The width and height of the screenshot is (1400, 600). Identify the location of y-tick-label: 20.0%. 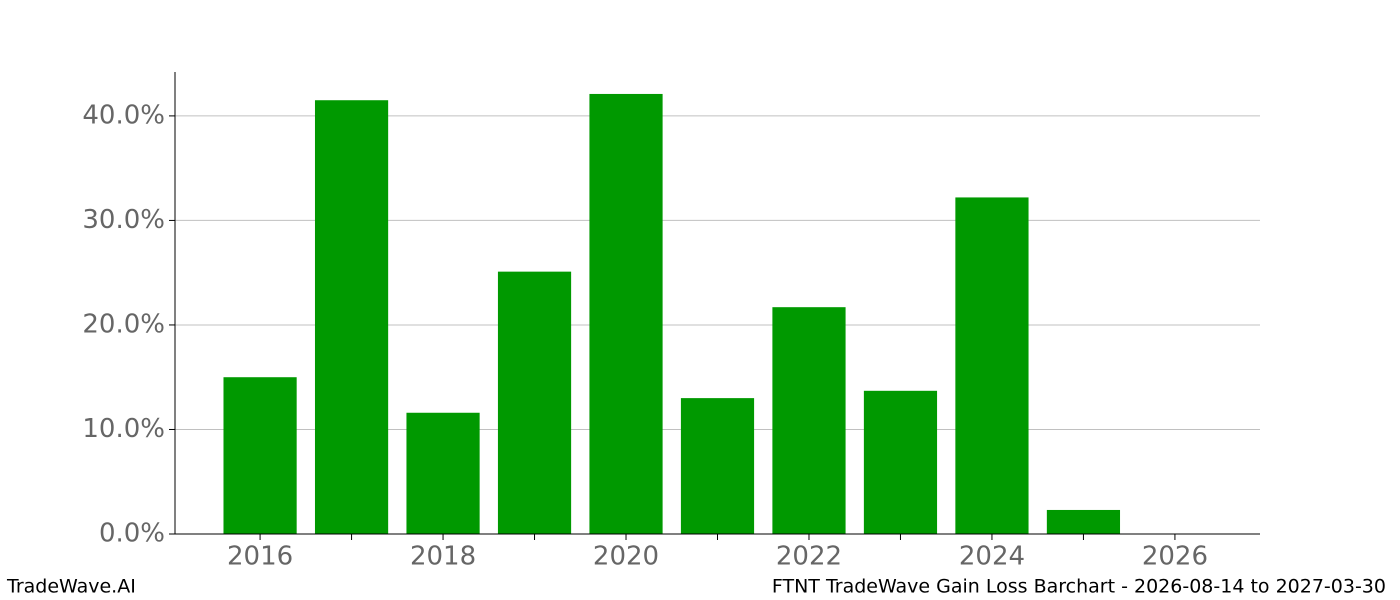
(123, 324).